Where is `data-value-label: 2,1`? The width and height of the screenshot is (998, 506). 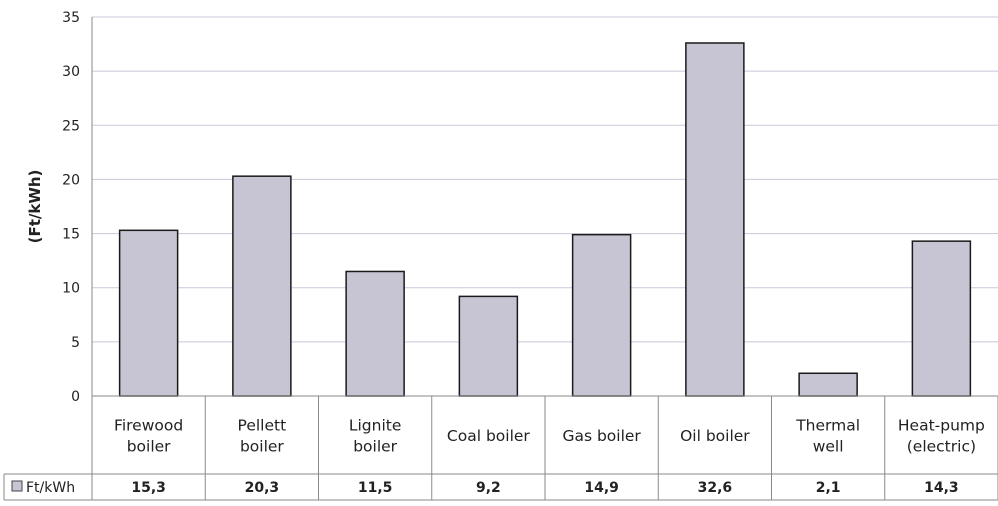
data-value-label: 2,1 is located at coordinates (828, 488).